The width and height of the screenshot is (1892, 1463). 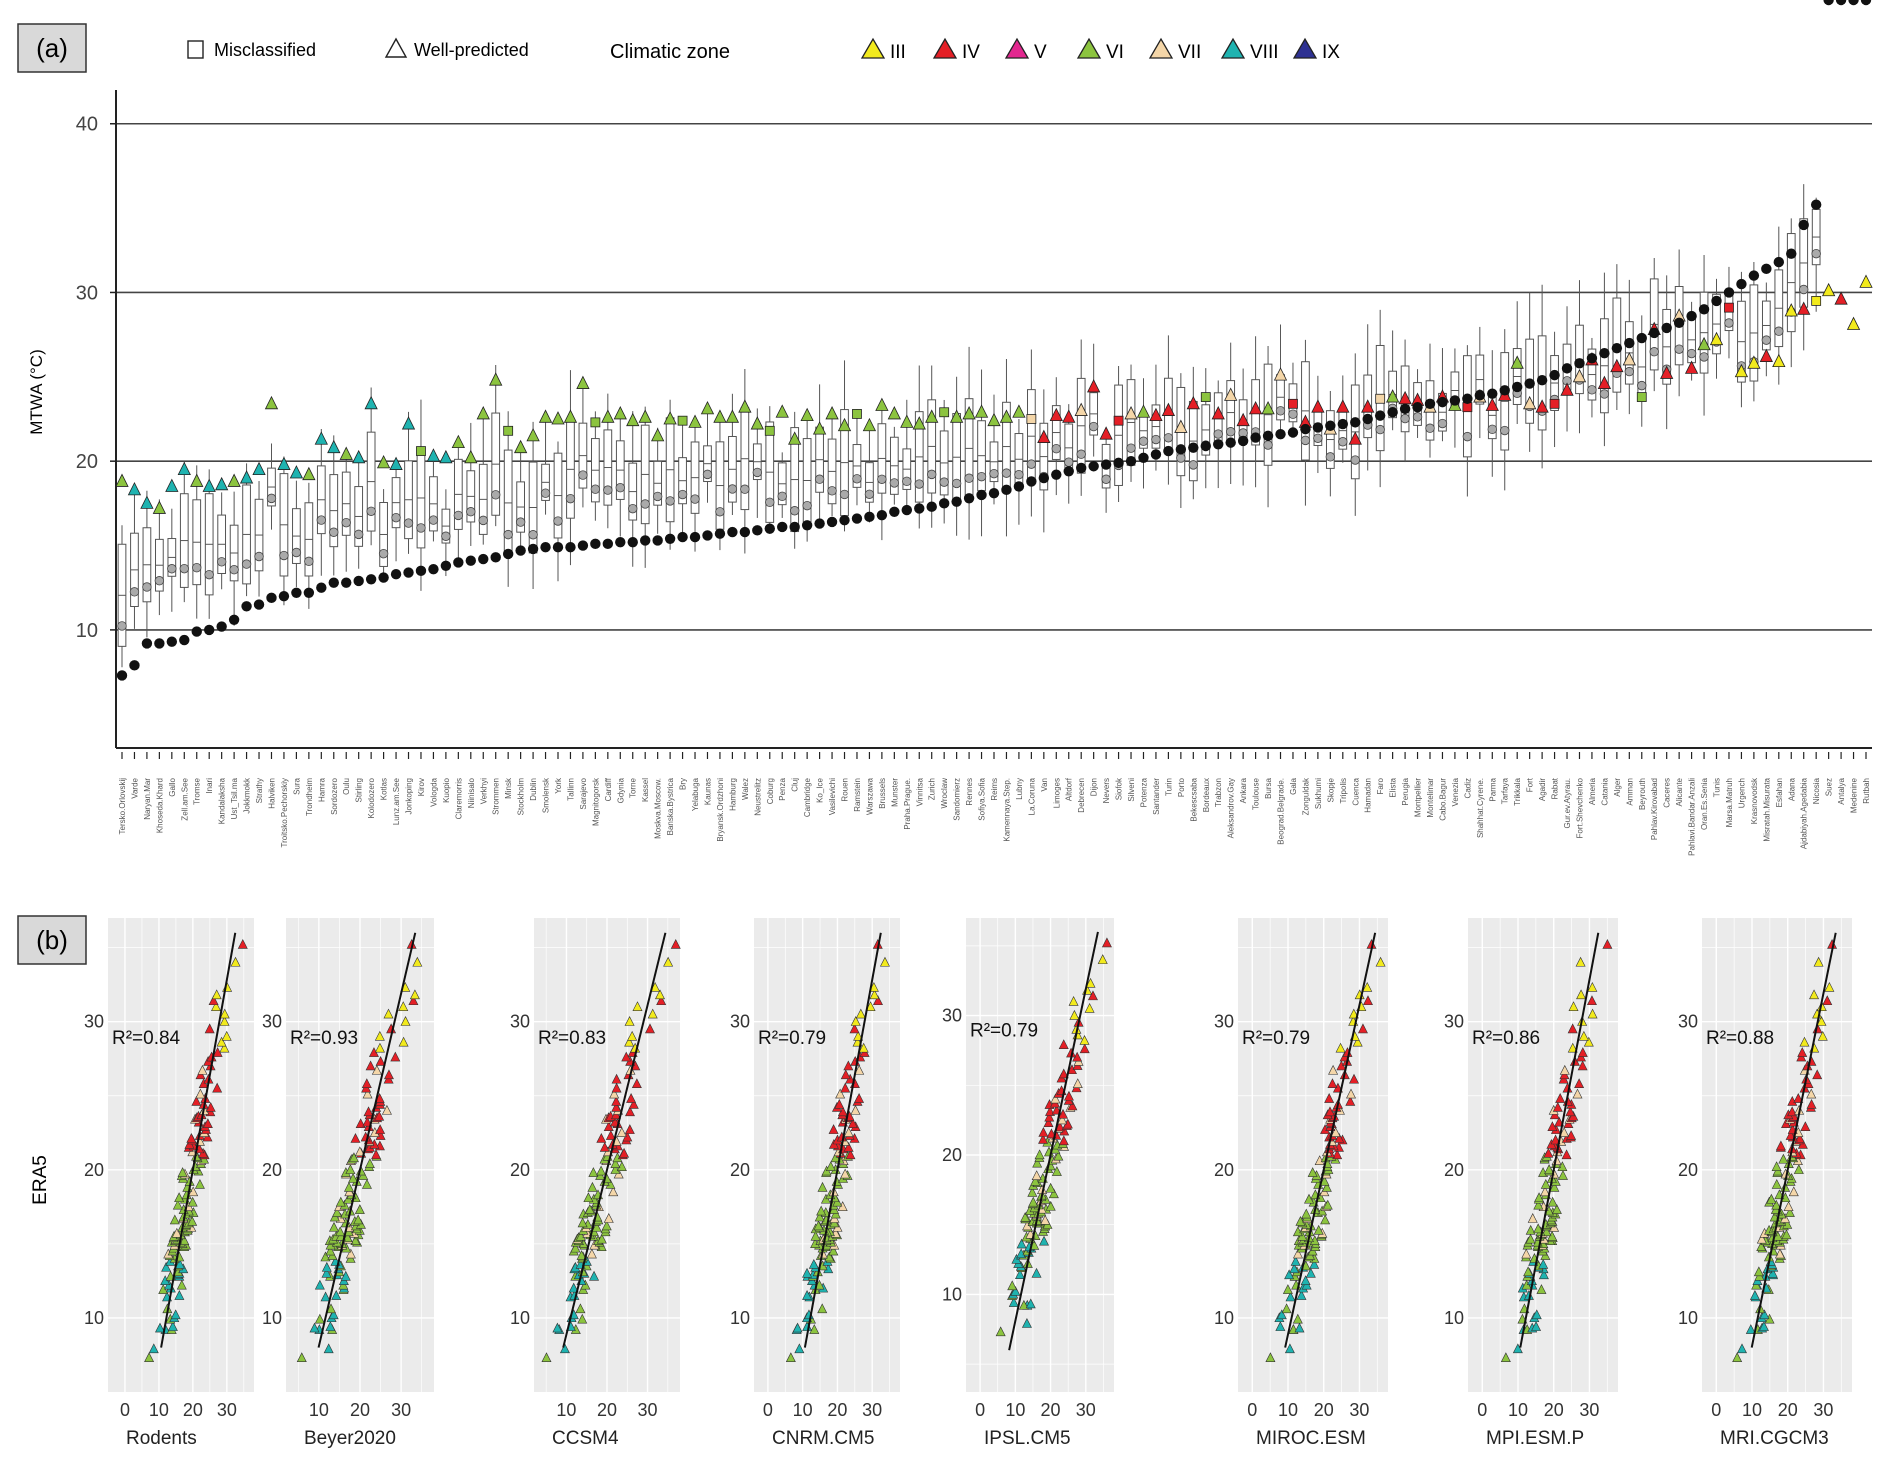 What do you see at coordinates (1193, 799) in the screenshot?
I see `site-label: Bekescsaba` at bounding box center [1193, 799].